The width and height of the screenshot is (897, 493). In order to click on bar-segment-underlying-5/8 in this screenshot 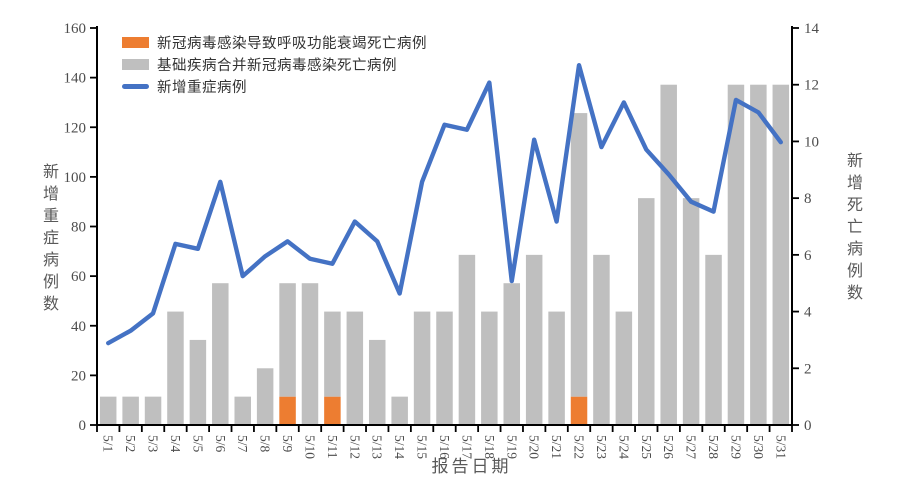, I will do `click(265, 396)`.